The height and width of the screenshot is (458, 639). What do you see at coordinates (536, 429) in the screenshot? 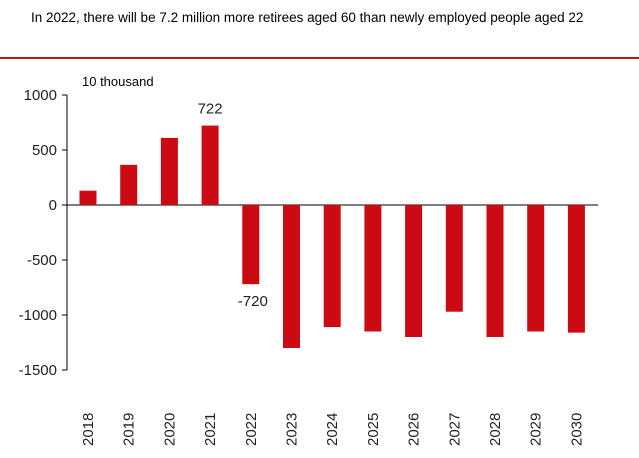
I see `x-label-2029: 2029` at bounding box center [536, 429].